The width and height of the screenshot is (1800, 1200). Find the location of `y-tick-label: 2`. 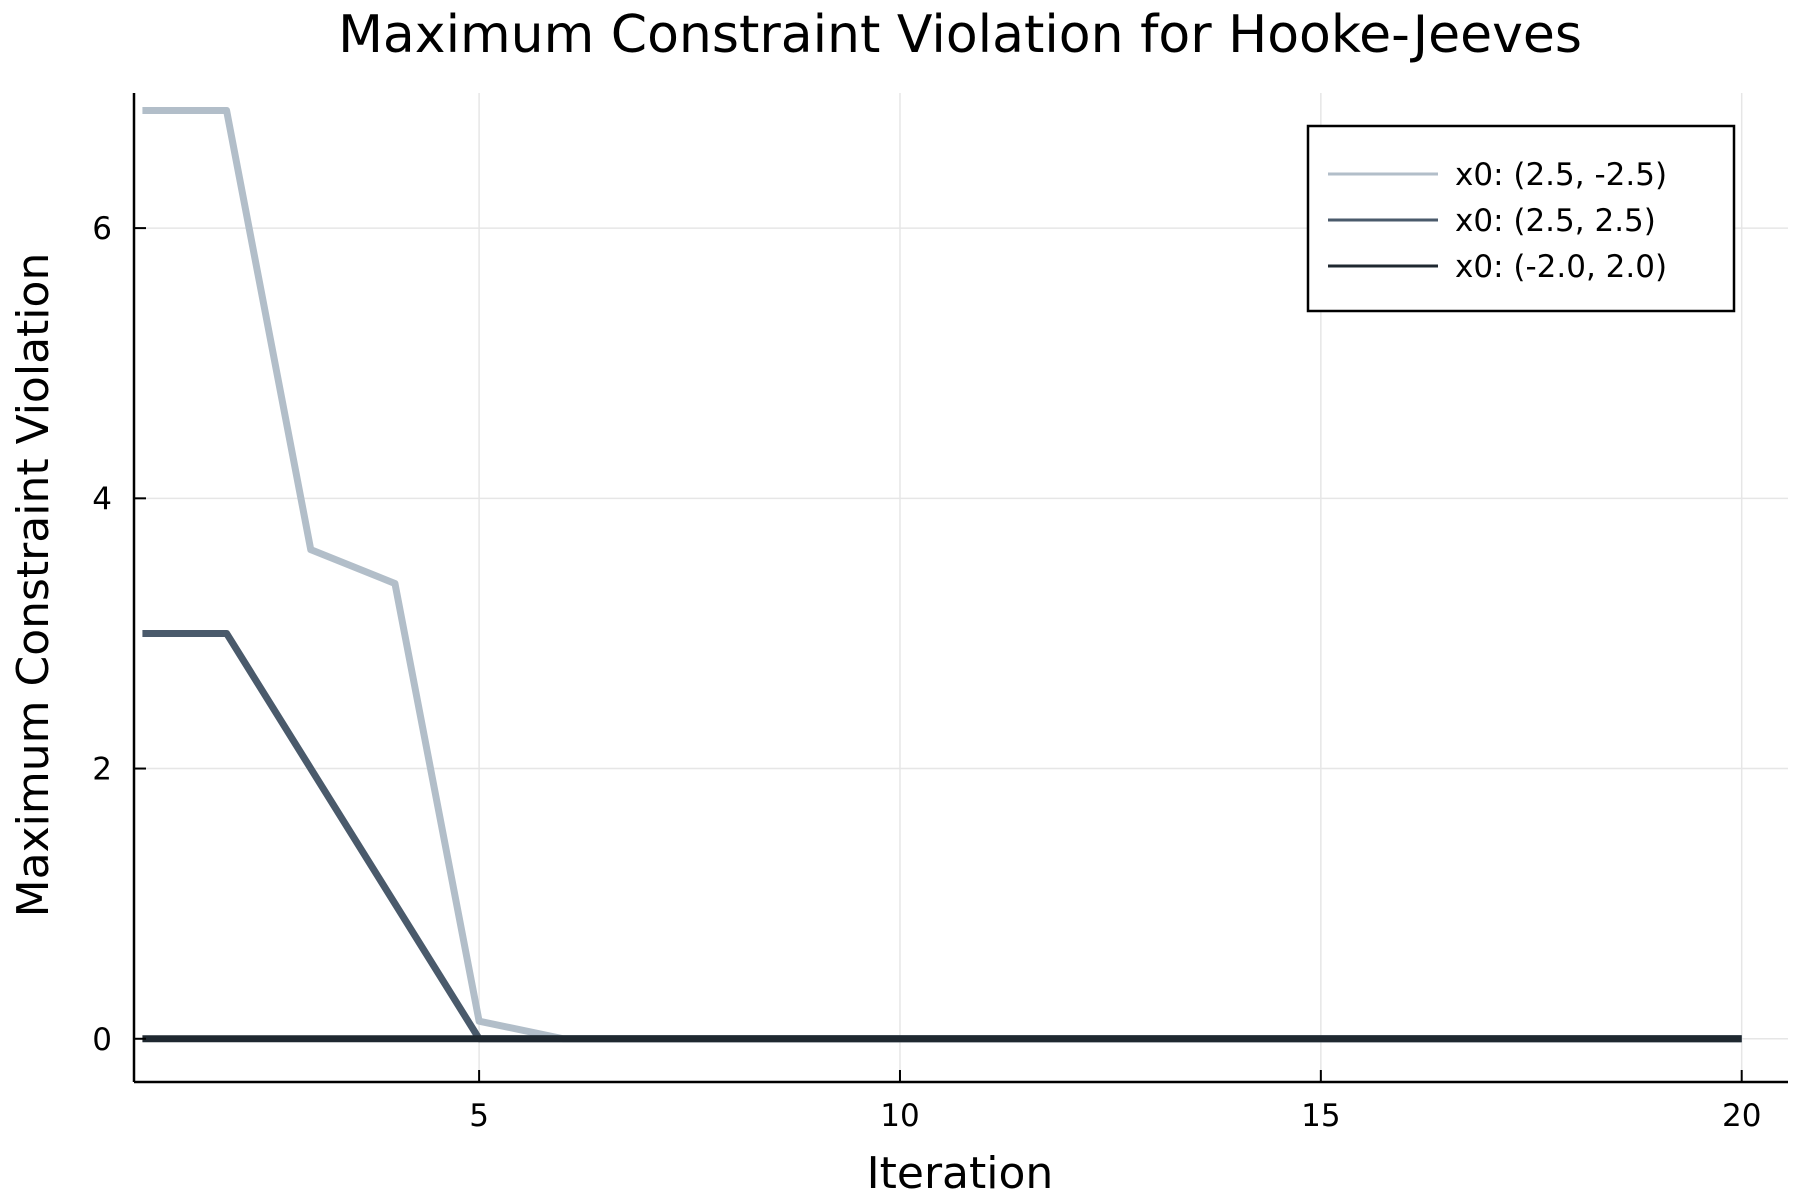

y-tick-label: 2 is located at coordinates (102, 770).